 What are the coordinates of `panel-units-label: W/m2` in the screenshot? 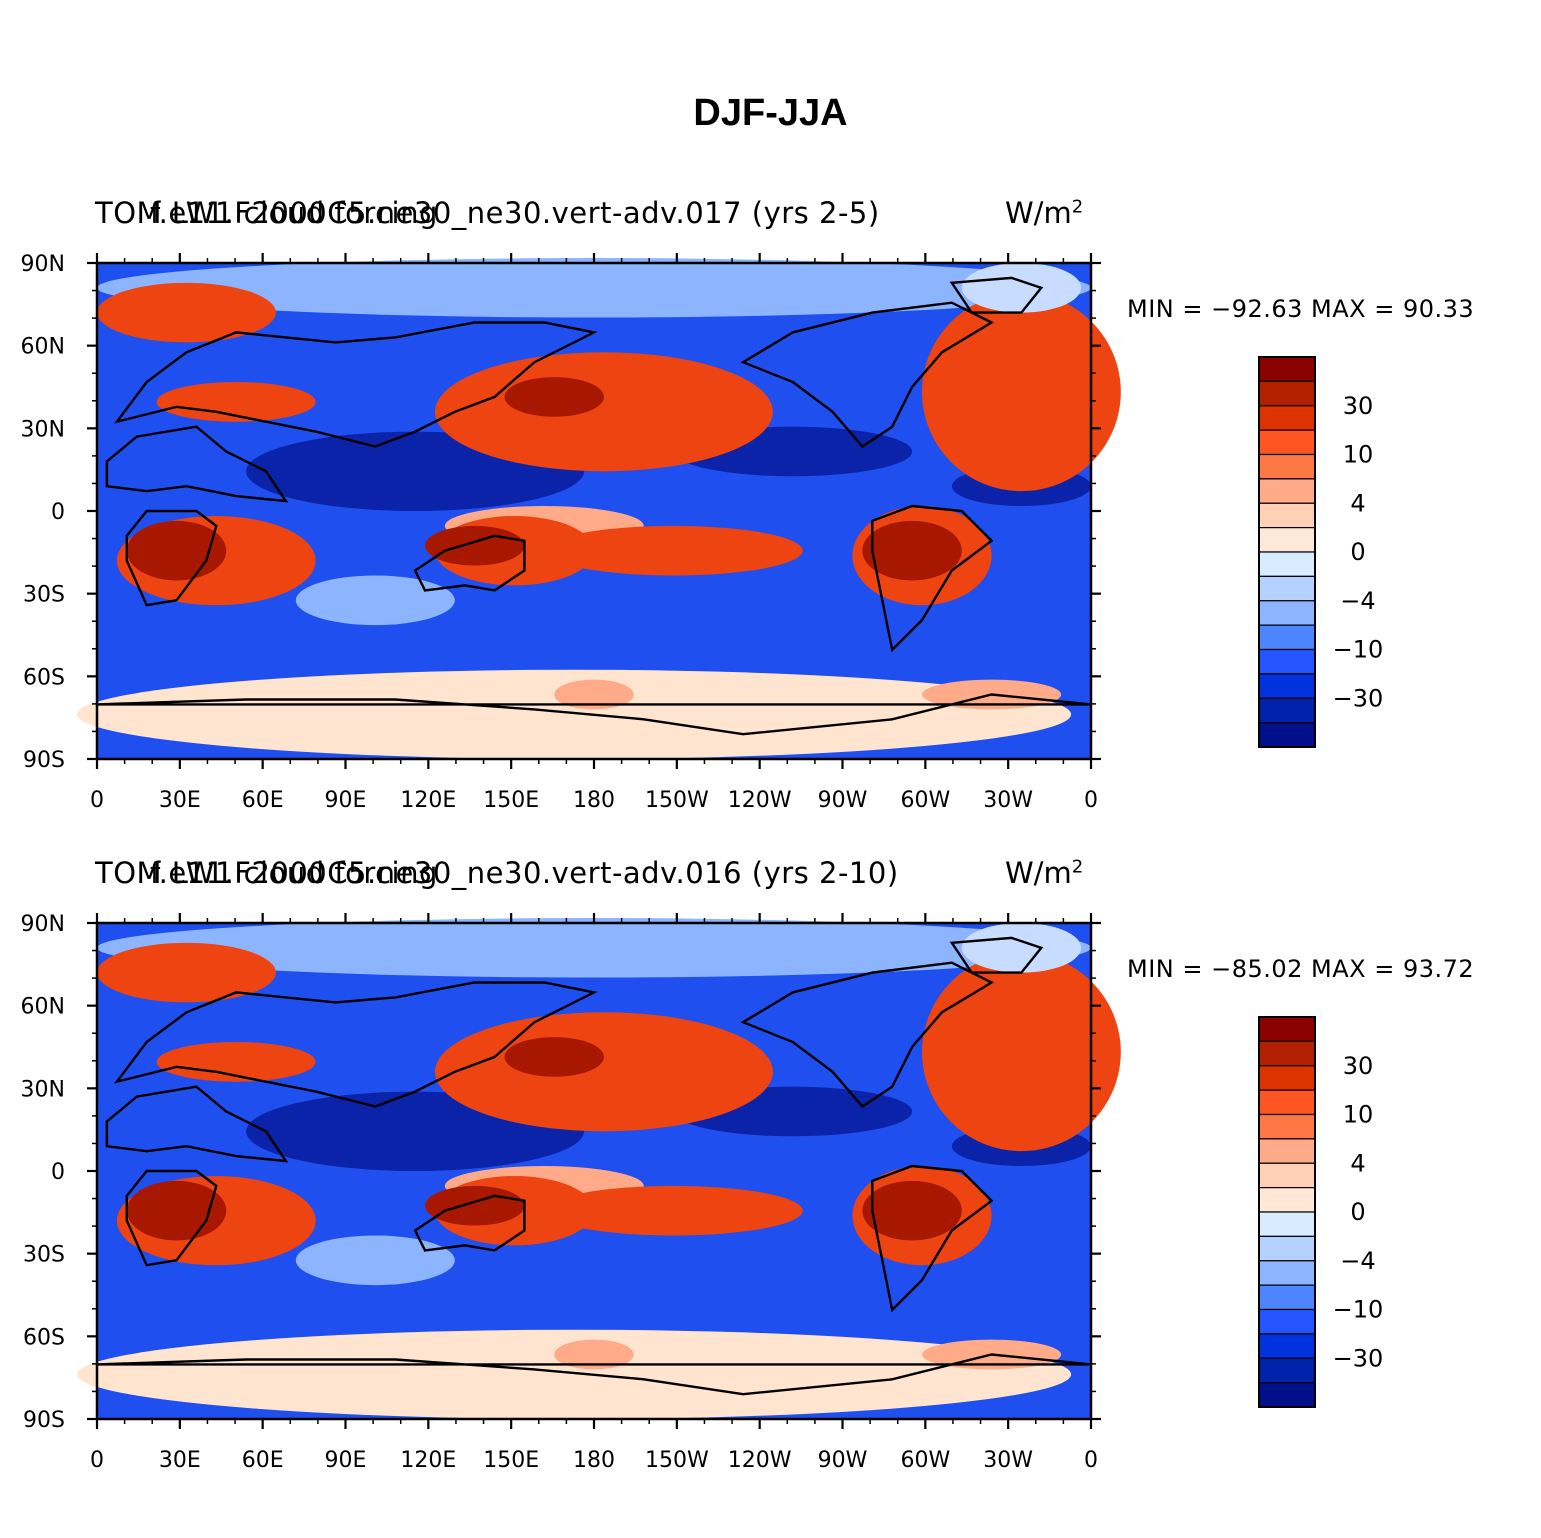 It's located at (1044, 873).